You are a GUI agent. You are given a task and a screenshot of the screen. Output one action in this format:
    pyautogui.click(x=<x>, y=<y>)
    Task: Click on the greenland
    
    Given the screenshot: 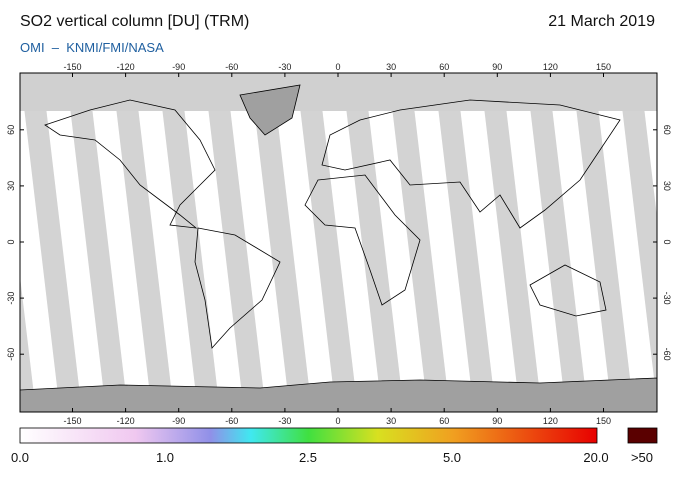 What is the action you would take?
    pyautogui.click(x=270, y=110)
    